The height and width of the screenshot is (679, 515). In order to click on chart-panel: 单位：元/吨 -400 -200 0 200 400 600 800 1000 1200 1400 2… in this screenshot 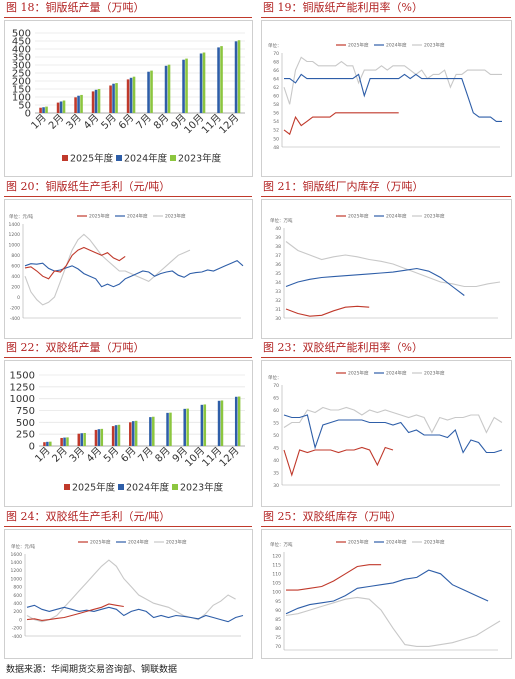, I will do `click(128, 269)`.